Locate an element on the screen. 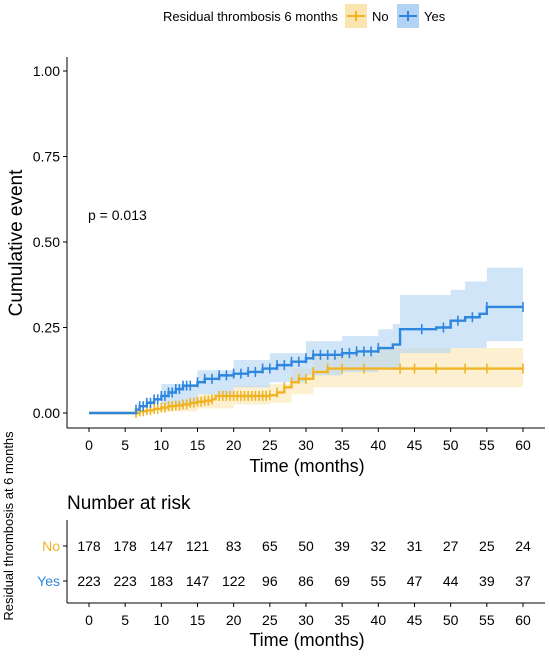  risk-count: 55 is located at coordinates (379, 581).